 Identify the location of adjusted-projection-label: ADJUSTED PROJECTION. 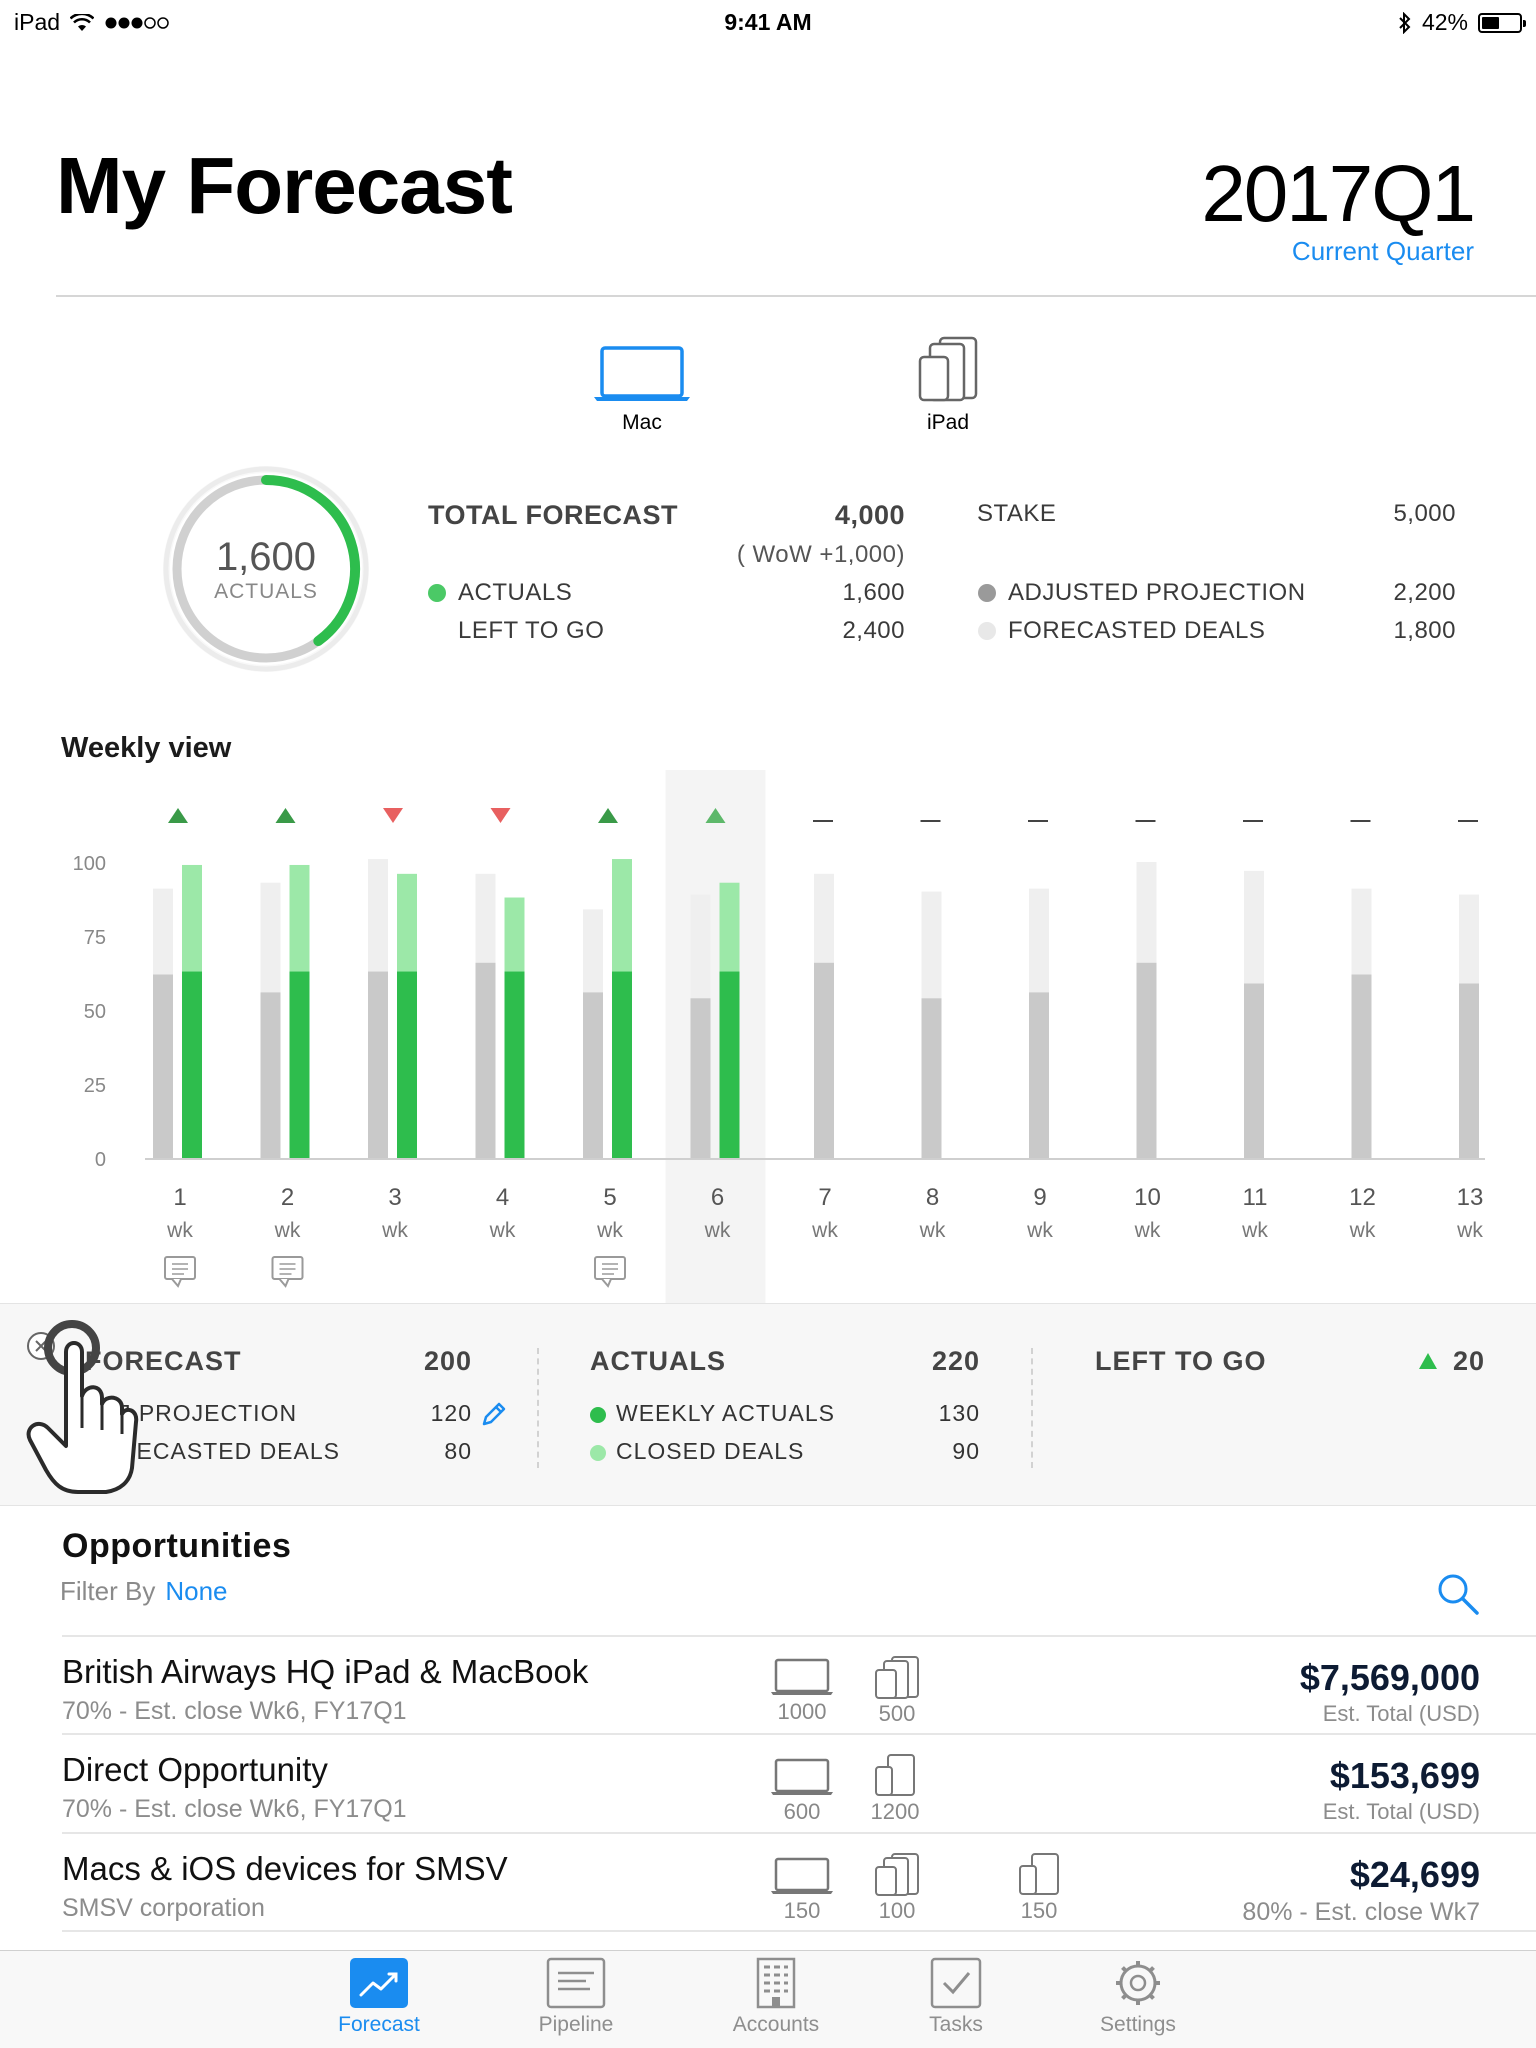
(1142, 593).